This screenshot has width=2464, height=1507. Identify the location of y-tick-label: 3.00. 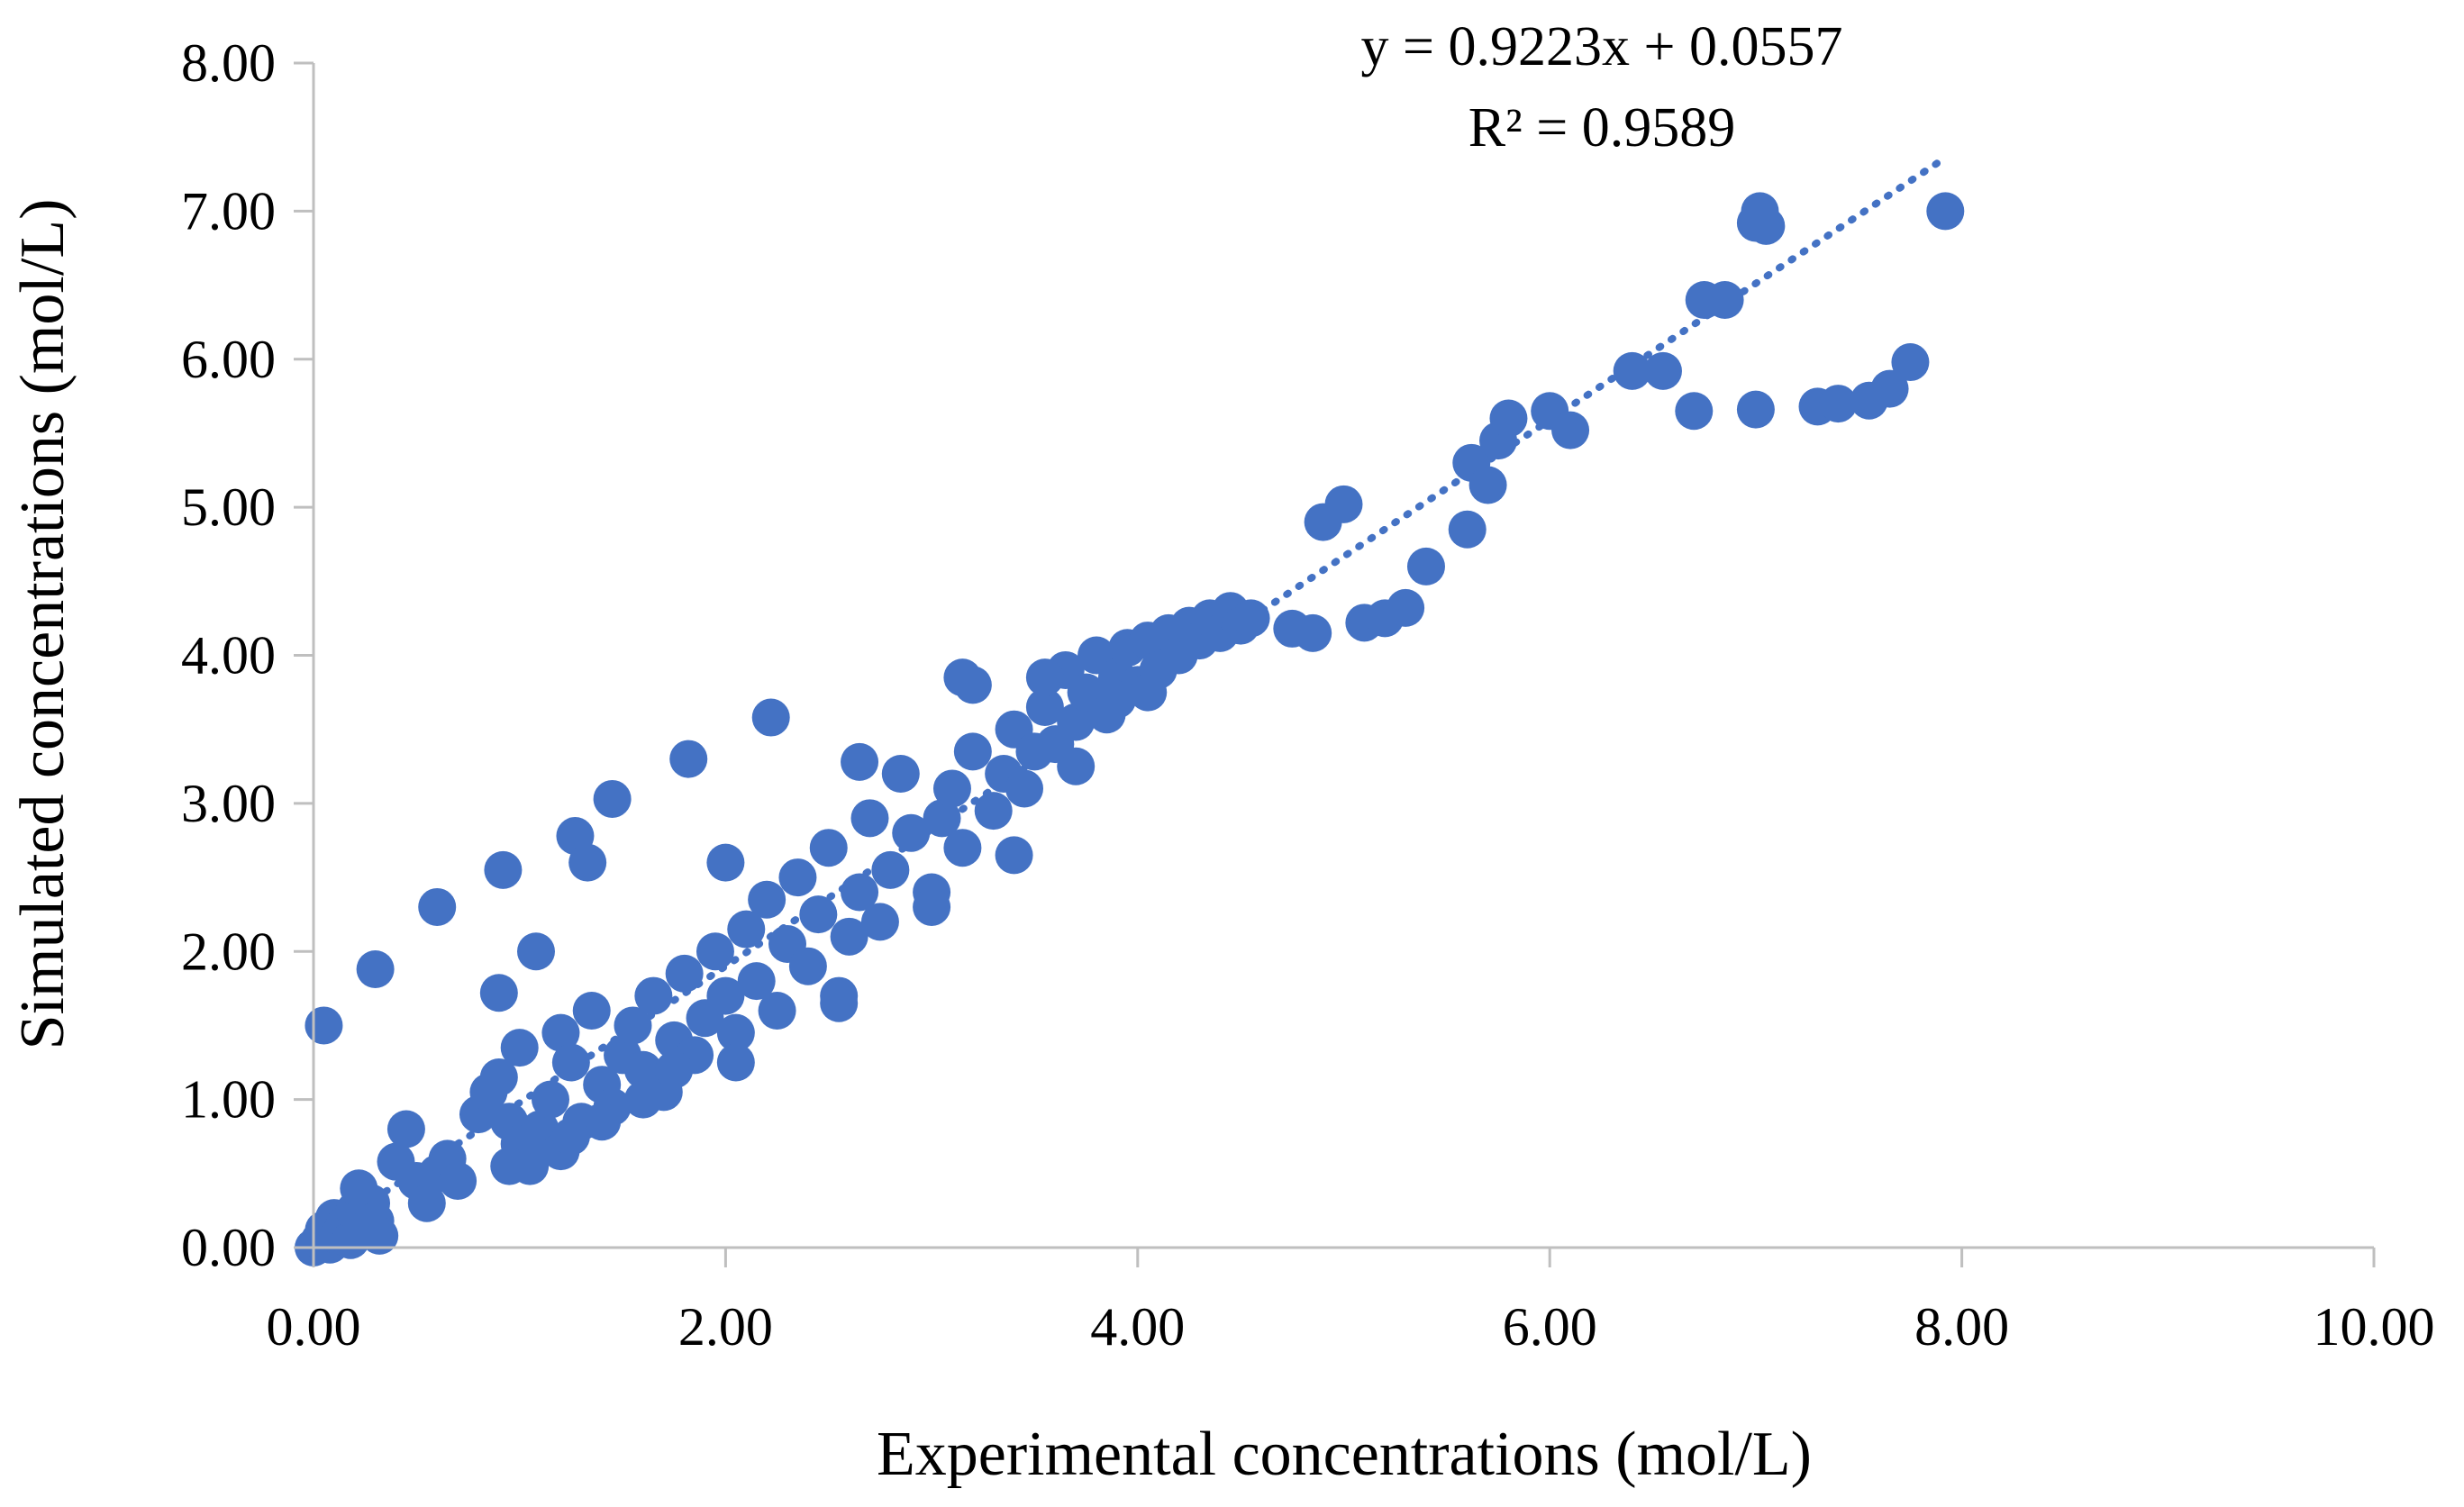
(228, 803).